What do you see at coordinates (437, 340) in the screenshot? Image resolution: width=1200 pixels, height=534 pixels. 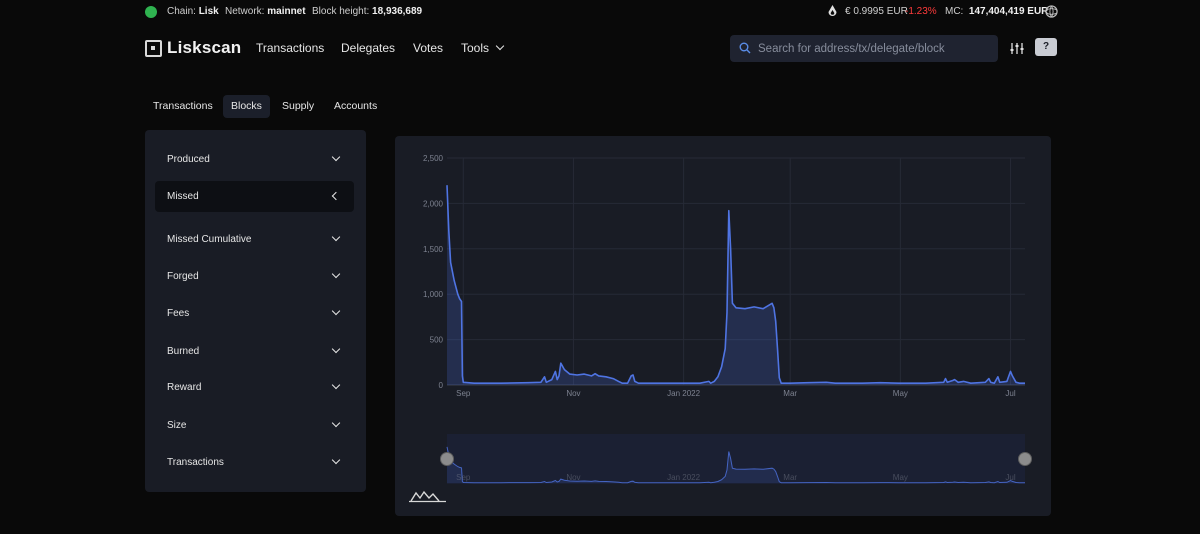 I see `y-tick-label: 500` at bounding box center [437, 340].